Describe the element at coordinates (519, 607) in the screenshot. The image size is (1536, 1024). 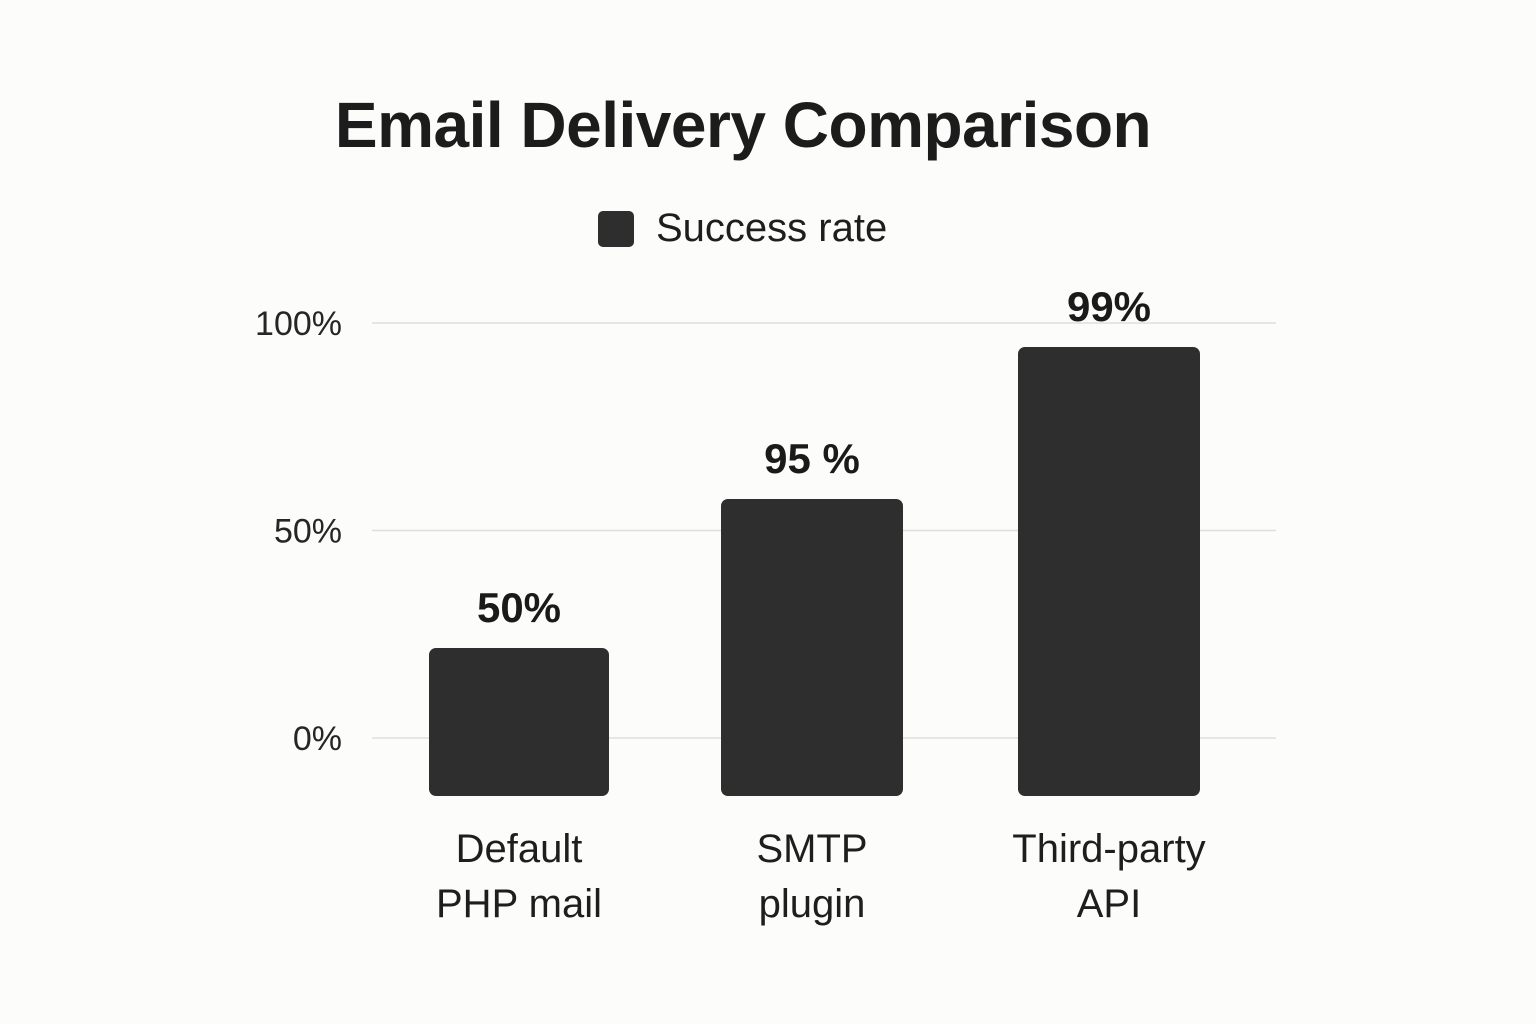
I see `data-label: 50%` at that location.